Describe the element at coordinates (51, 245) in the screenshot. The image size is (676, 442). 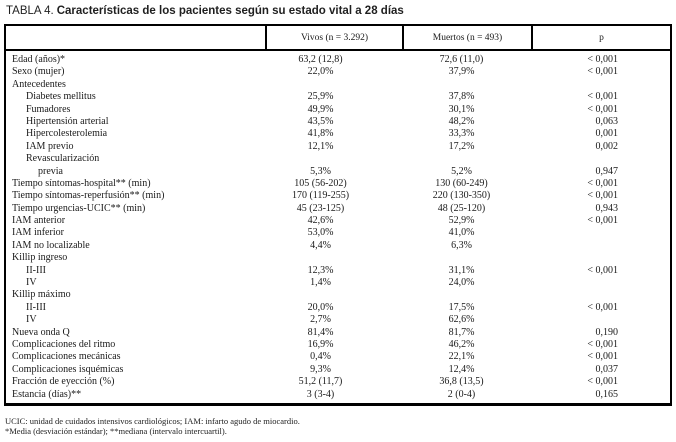
I see `row-label: IAM no localizable` at that location.